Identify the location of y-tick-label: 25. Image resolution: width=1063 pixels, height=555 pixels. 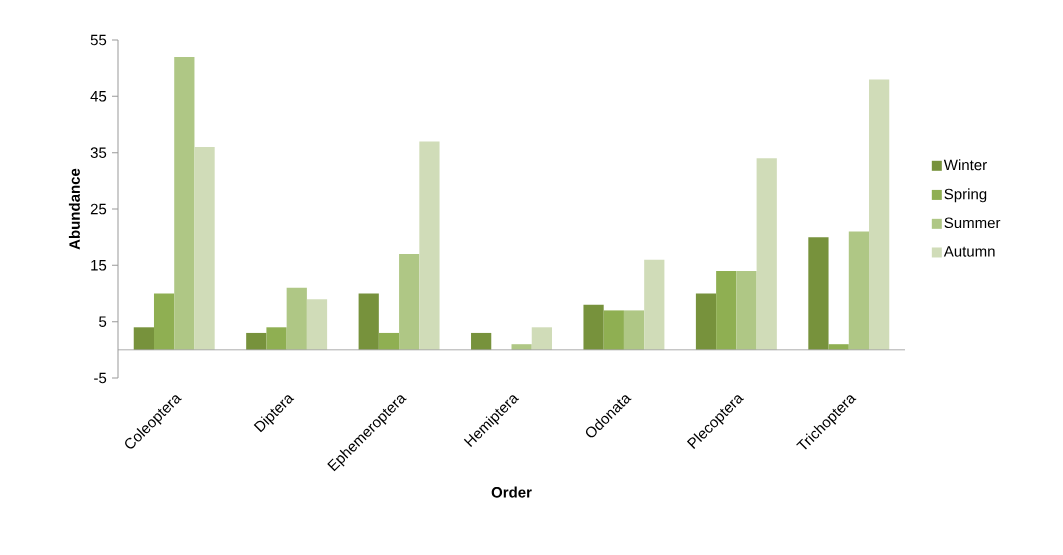
(98, 209).